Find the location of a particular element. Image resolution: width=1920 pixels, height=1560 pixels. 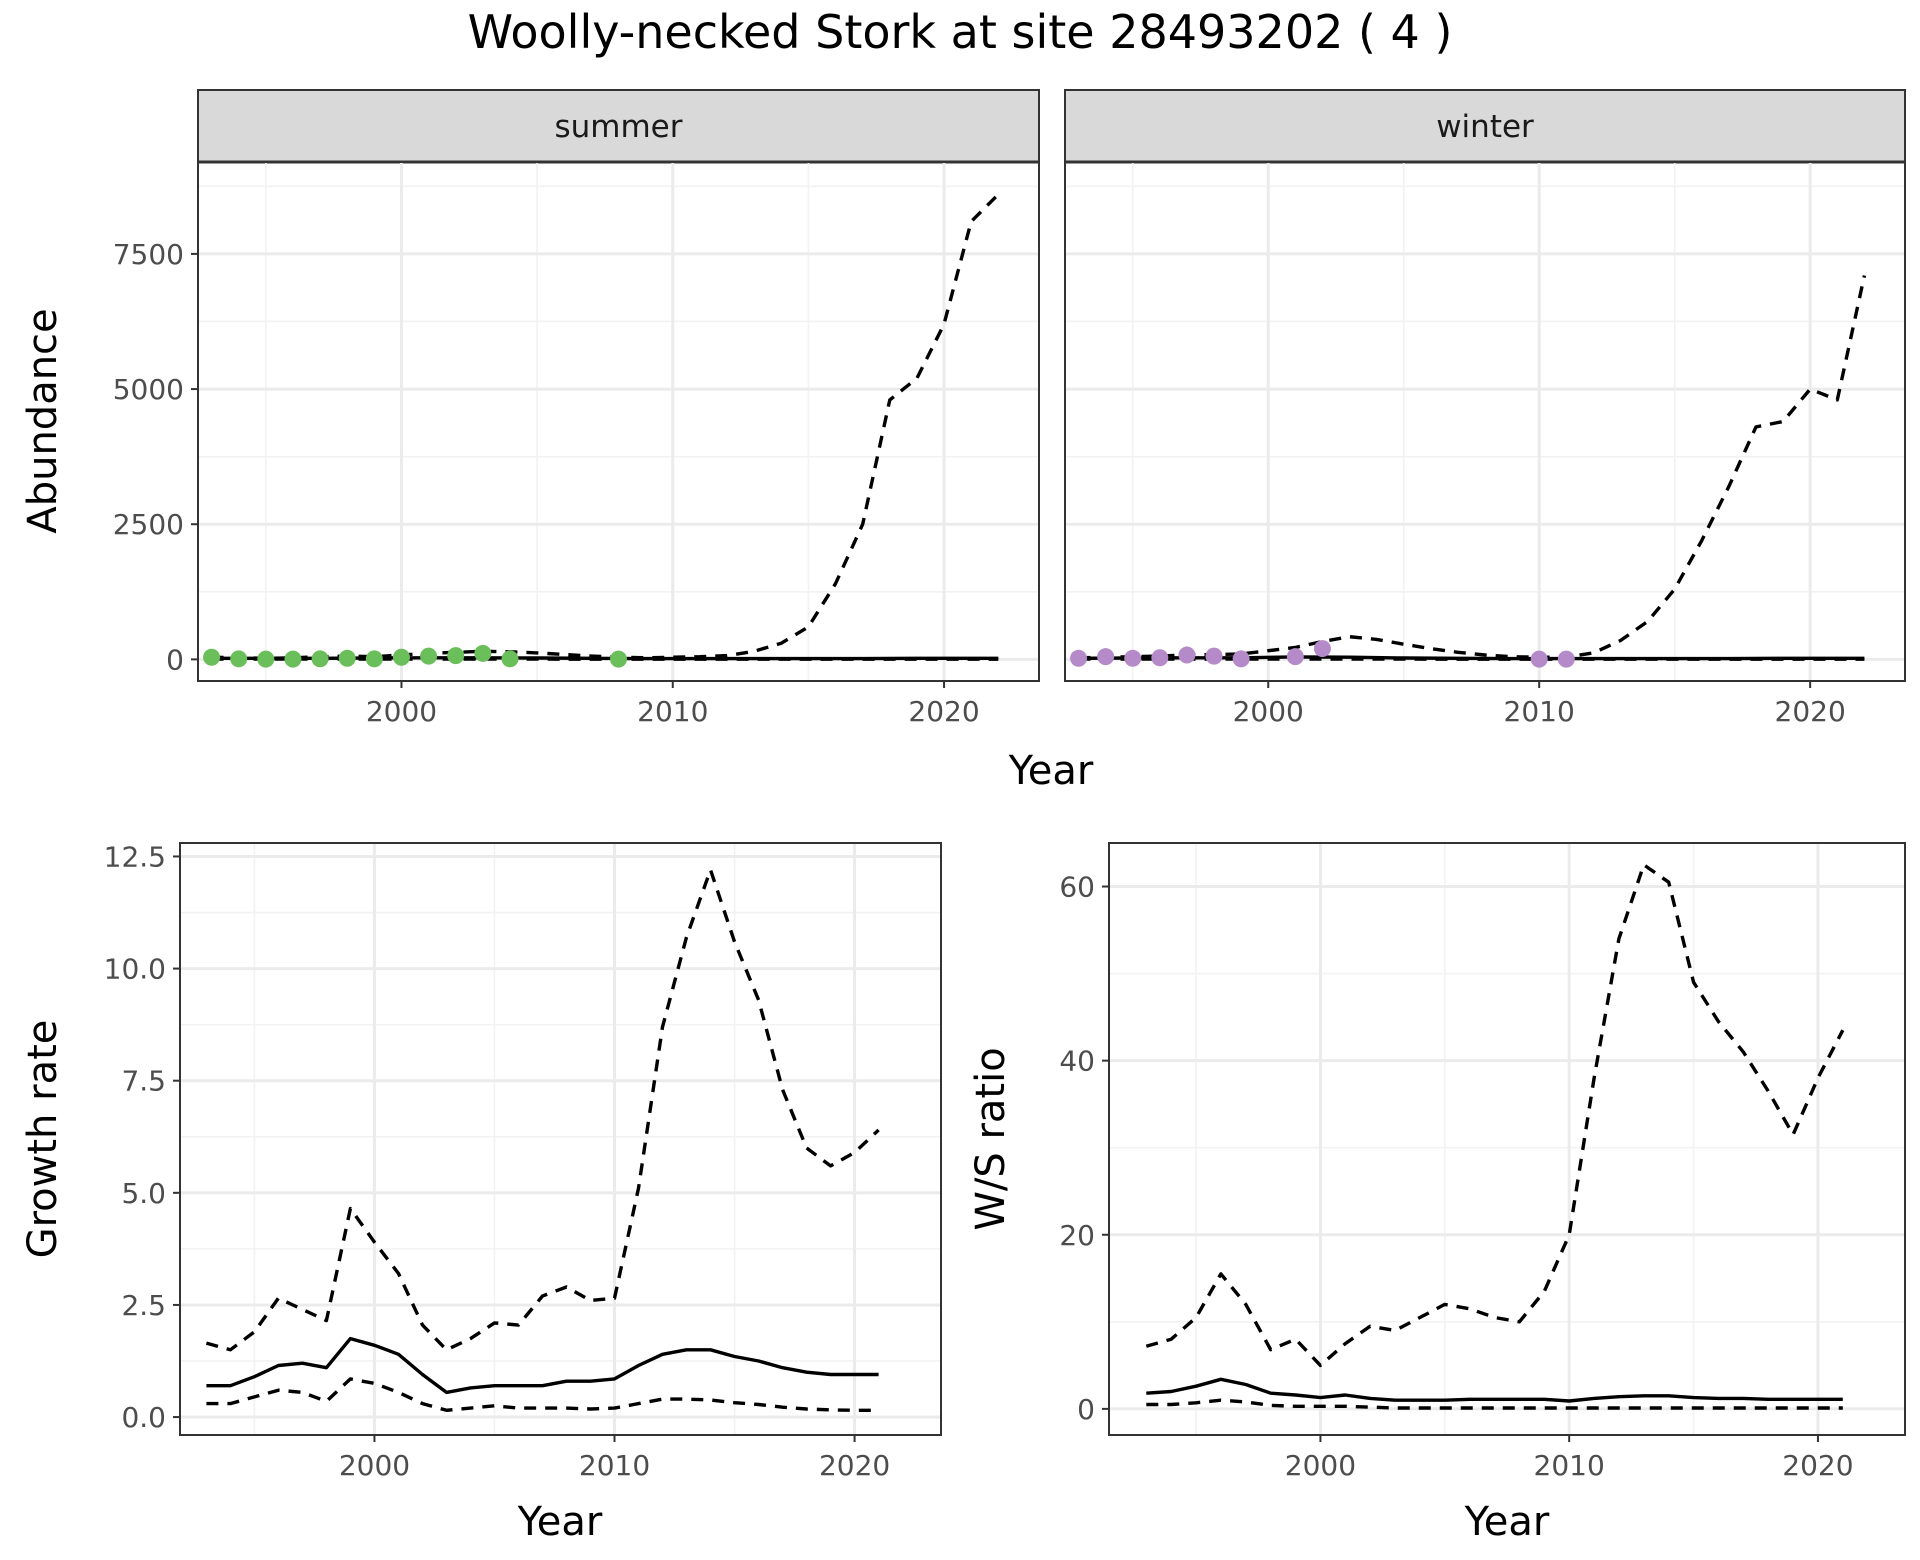

growth-rate-y-tick-label: 2.5 is located at coordinates (143, 1305).